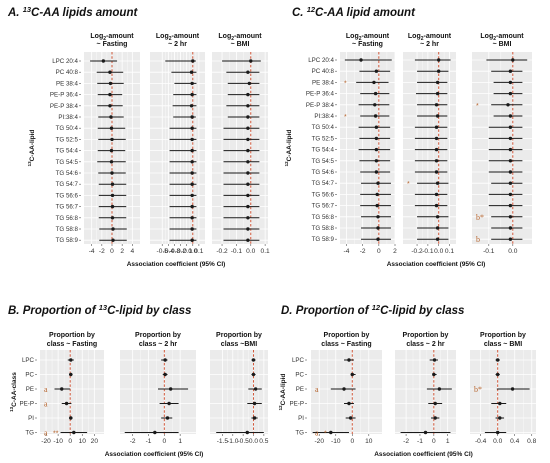 The width and height of the screenshot is (550, 463). What do you see at coordinates (503, 344) in the screenshot?
I see `facet-subtitle: class ~ BMI` at bounding box center [503, 344].